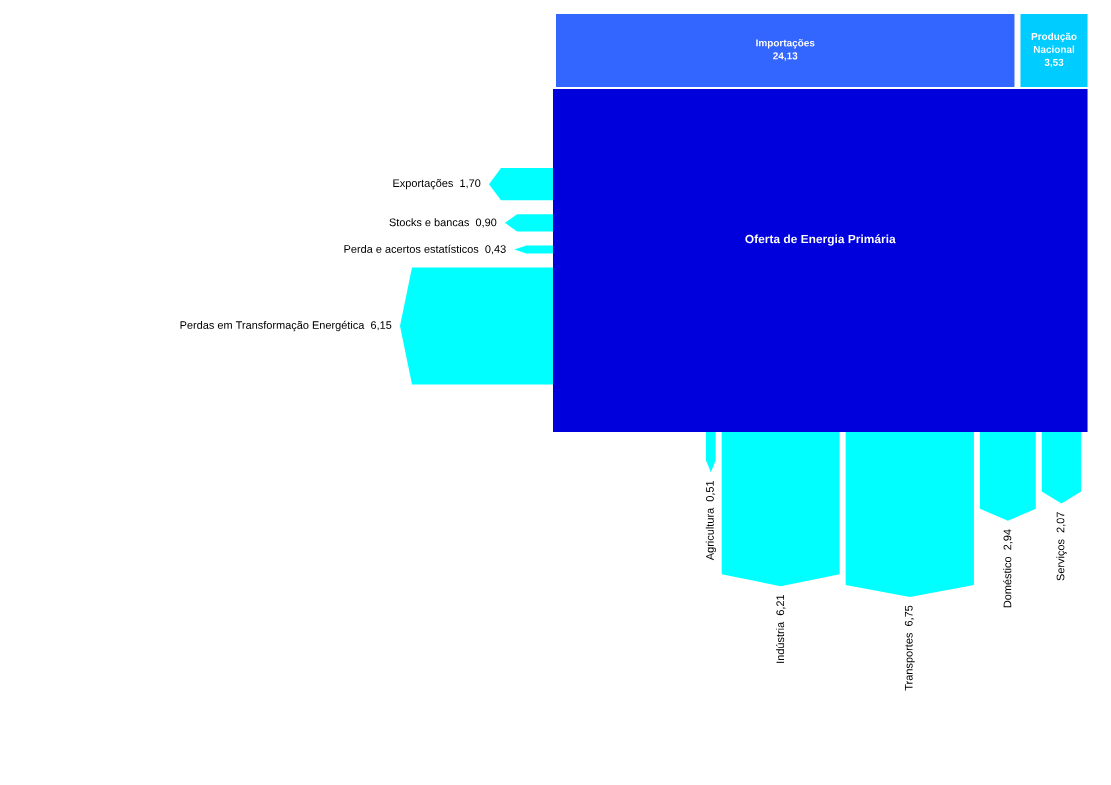  Describe the element at coordinates (820, 240) in the screenshot. I see `text: Oferta de Energia Primária` at that location.